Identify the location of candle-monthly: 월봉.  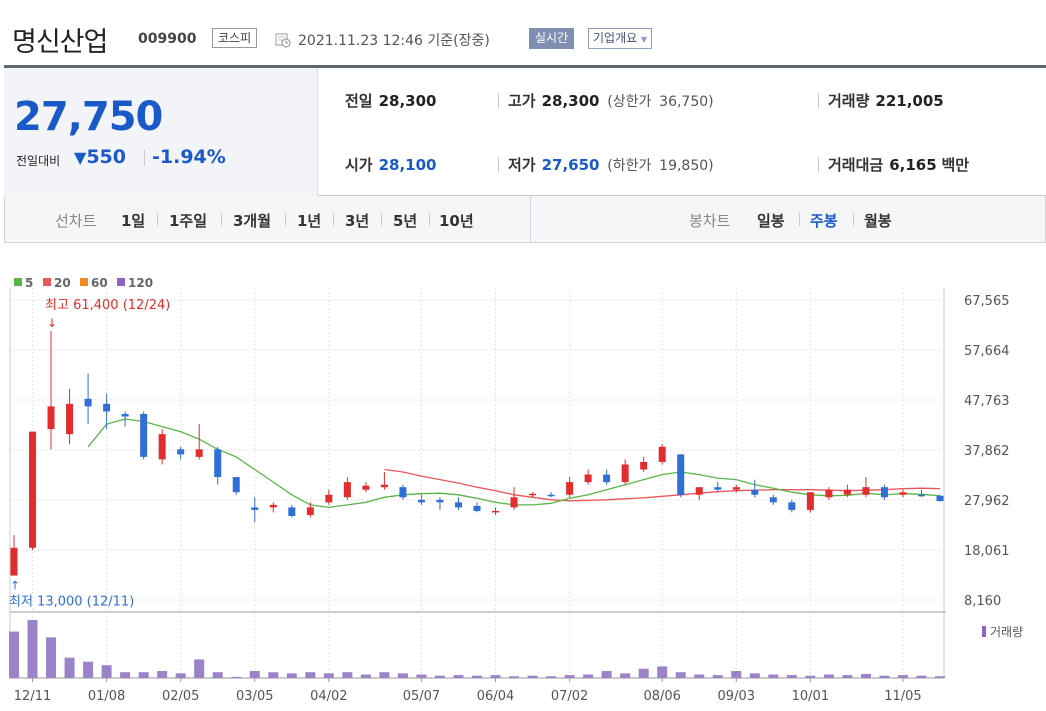
(878, 221).